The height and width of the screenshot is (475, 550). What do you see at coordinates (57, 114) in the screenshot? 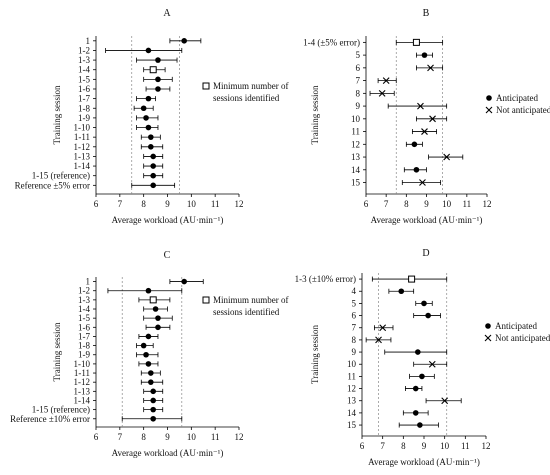
I see `y-axis-label: Training session` at bounding box center [57, 114].